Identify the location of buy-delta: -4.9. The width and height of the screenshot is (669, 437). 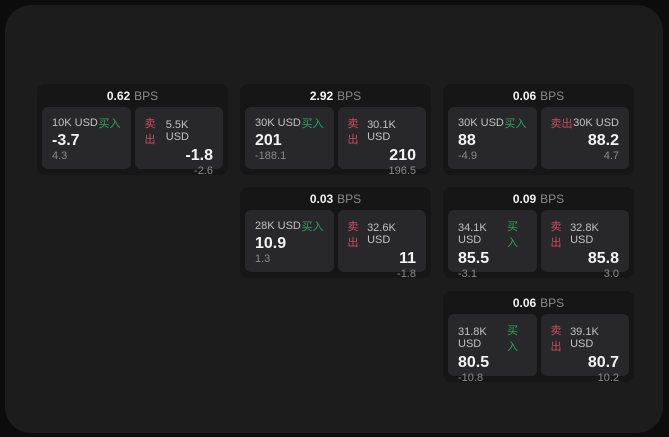
(467, 156).